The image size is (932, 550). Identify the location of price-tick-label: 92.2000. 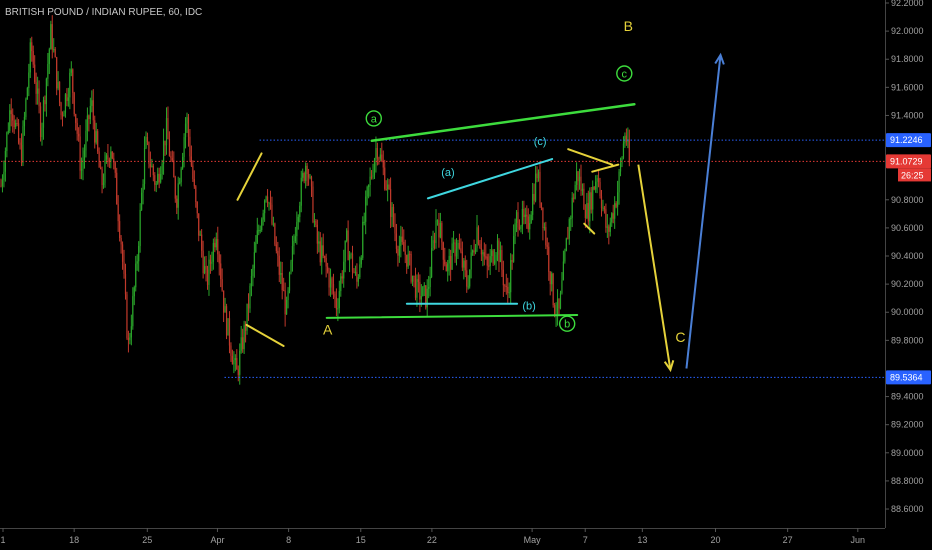
(907, 4).